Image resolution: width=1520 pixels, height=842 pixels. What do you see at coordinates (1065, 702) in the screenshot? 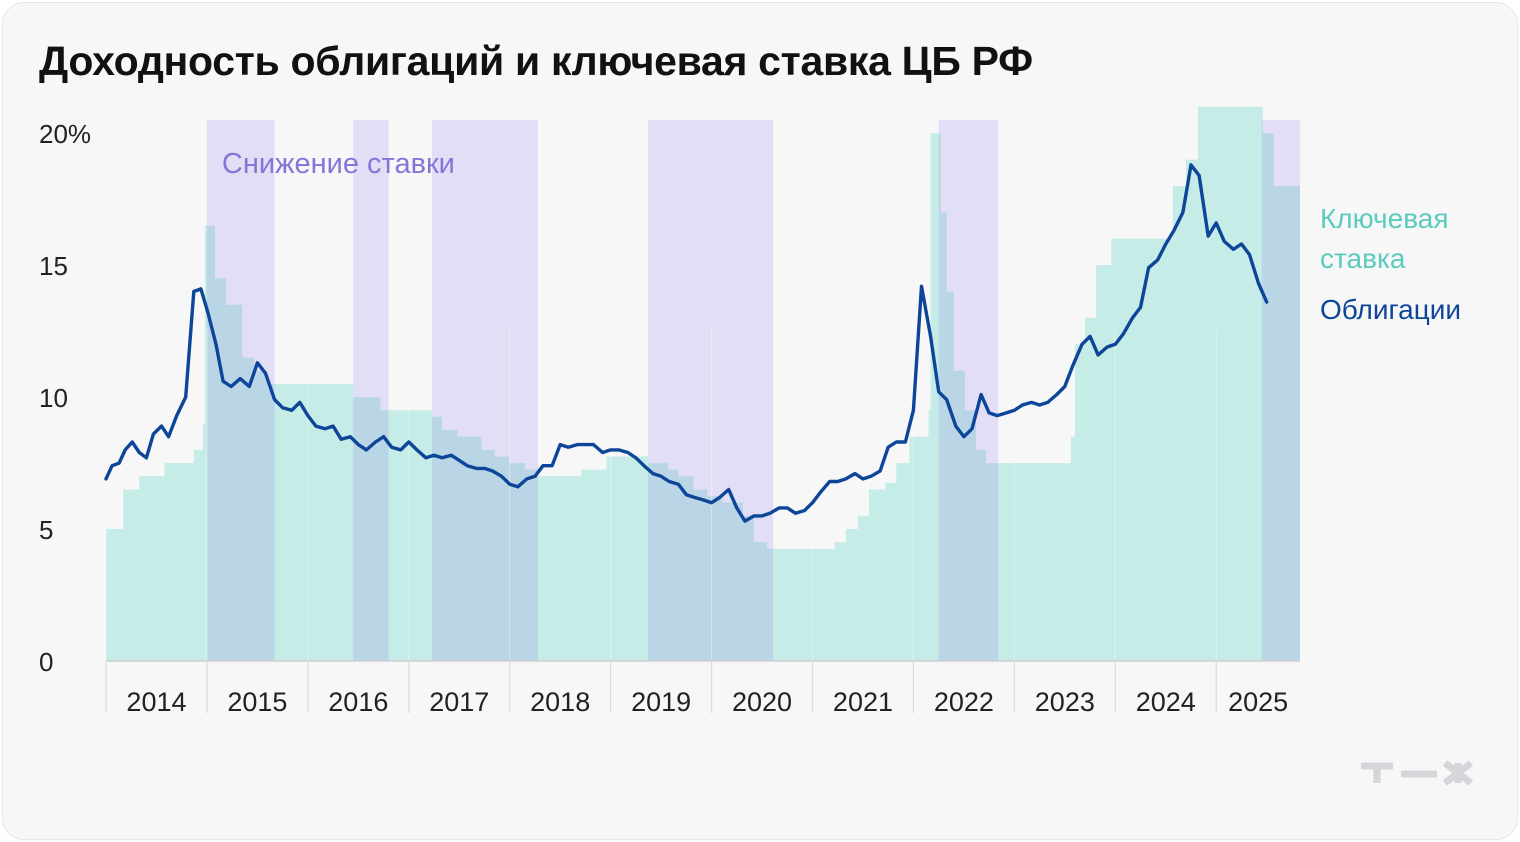
I see `x-tick-label: 2023` at bounding box center [1065, 702].